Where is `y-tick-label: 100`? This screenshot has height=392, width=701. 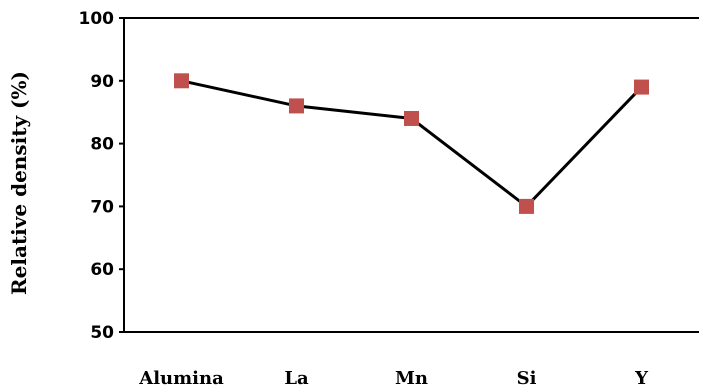 y-tick-label: 100 is located at coordinates (97, 19).